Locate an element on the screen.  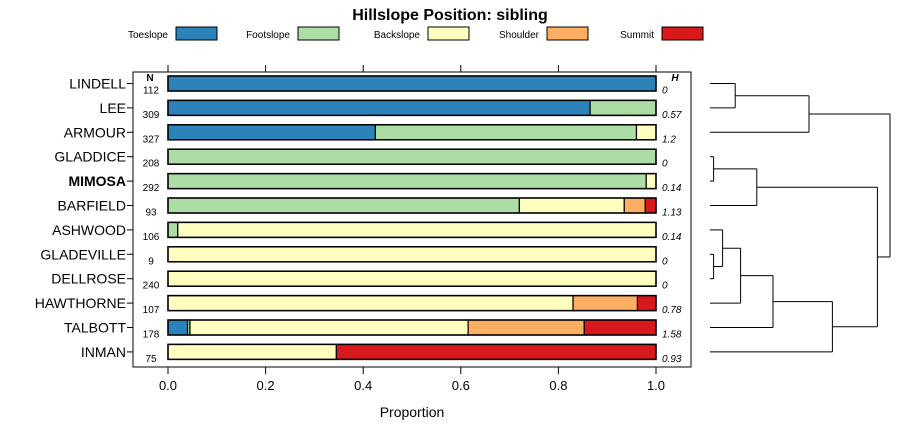
x-tick-label: 1.0 is located at coordinates (656, 385).